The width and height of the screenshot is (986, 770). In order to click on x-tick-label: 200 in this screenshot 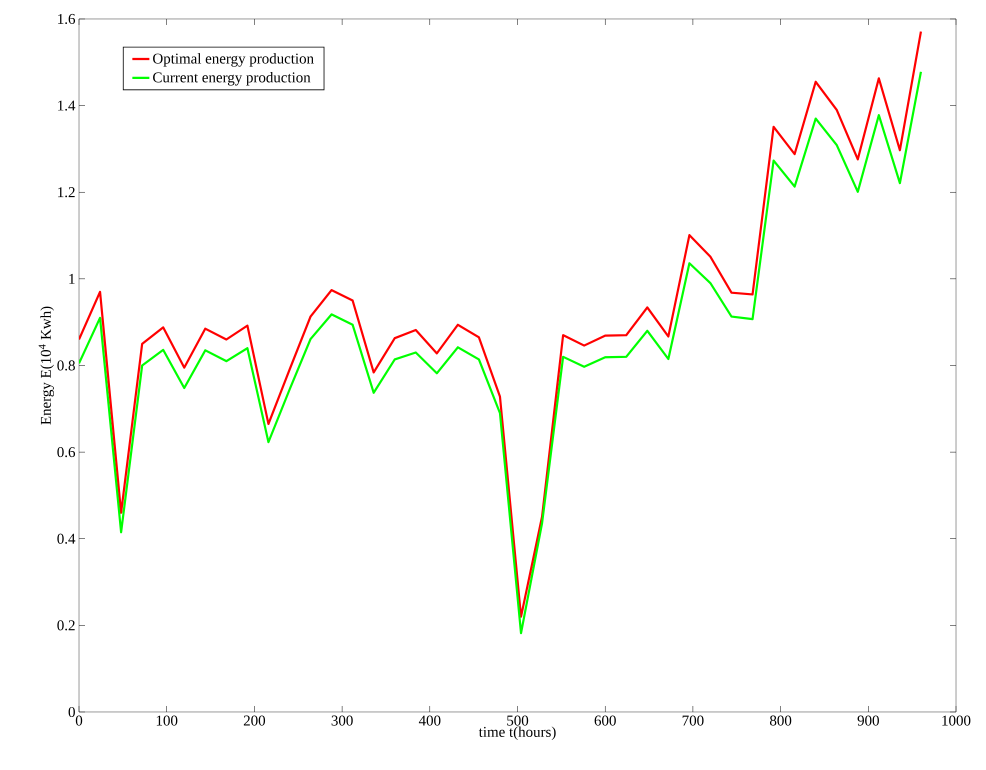, I will do `click(255, 721)`.